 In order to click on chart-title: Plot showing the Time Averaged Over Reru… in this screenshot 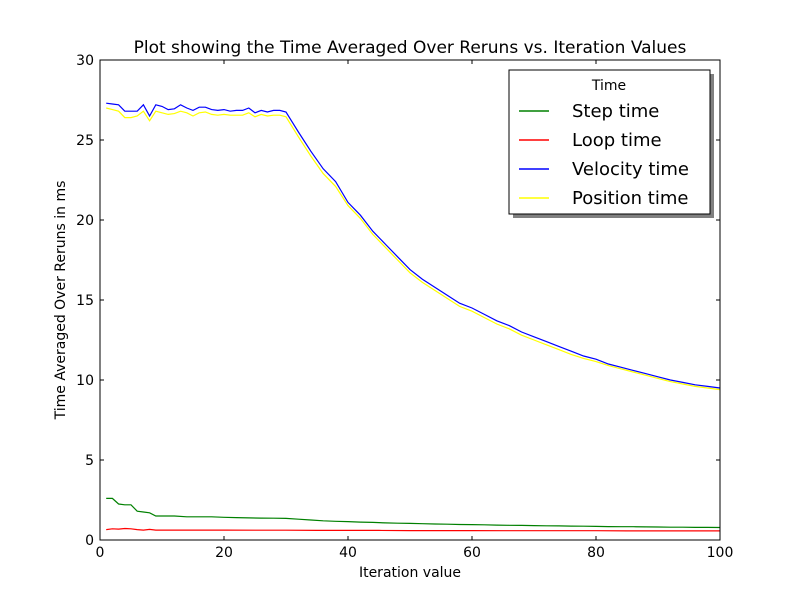, I will do `click(410, 48)`.